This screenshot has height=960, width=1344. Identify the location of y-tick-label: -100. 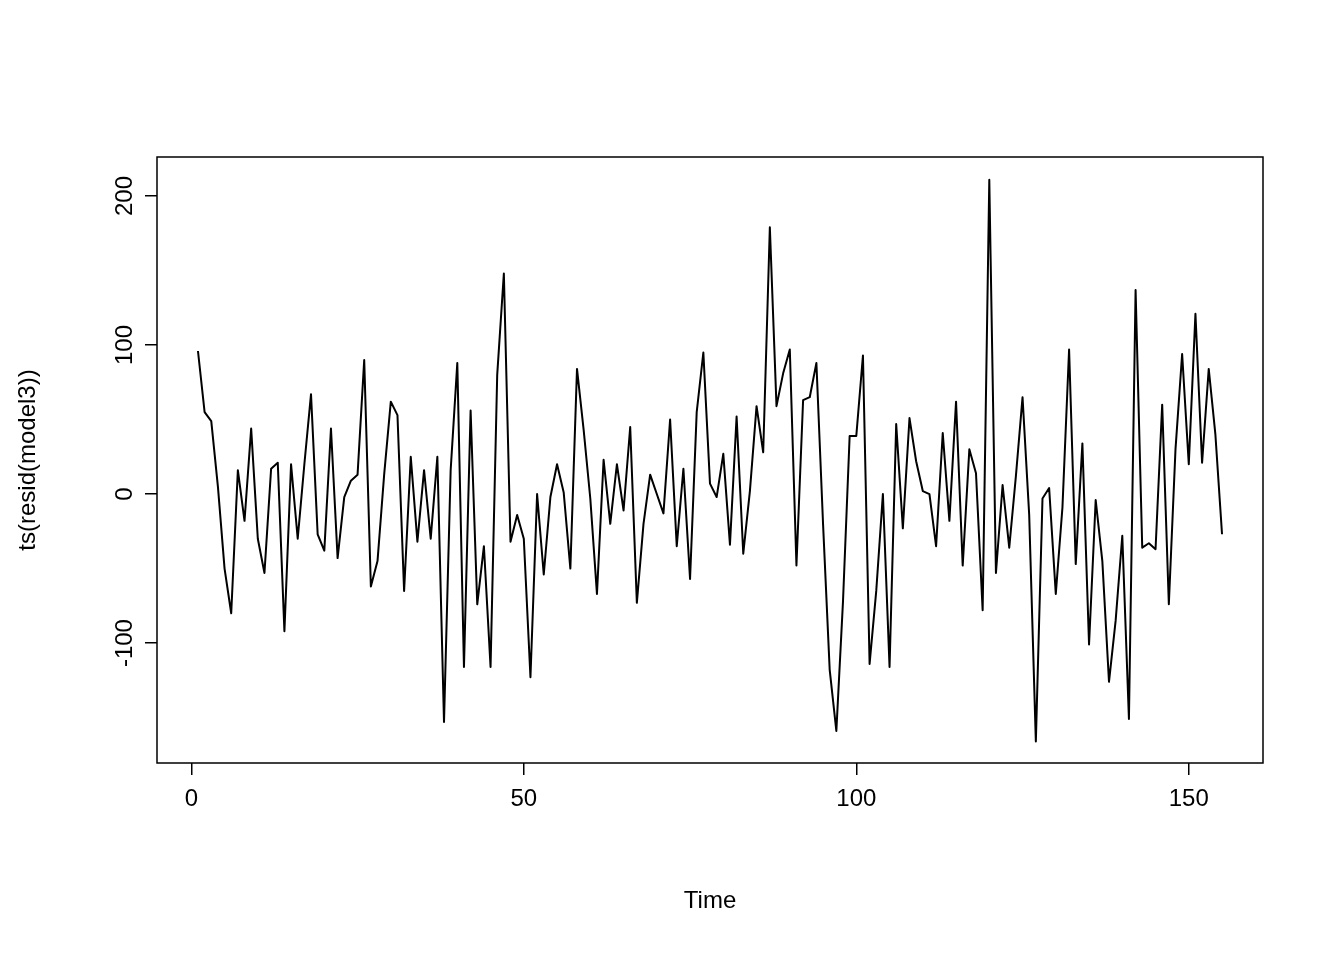
(123, 643).